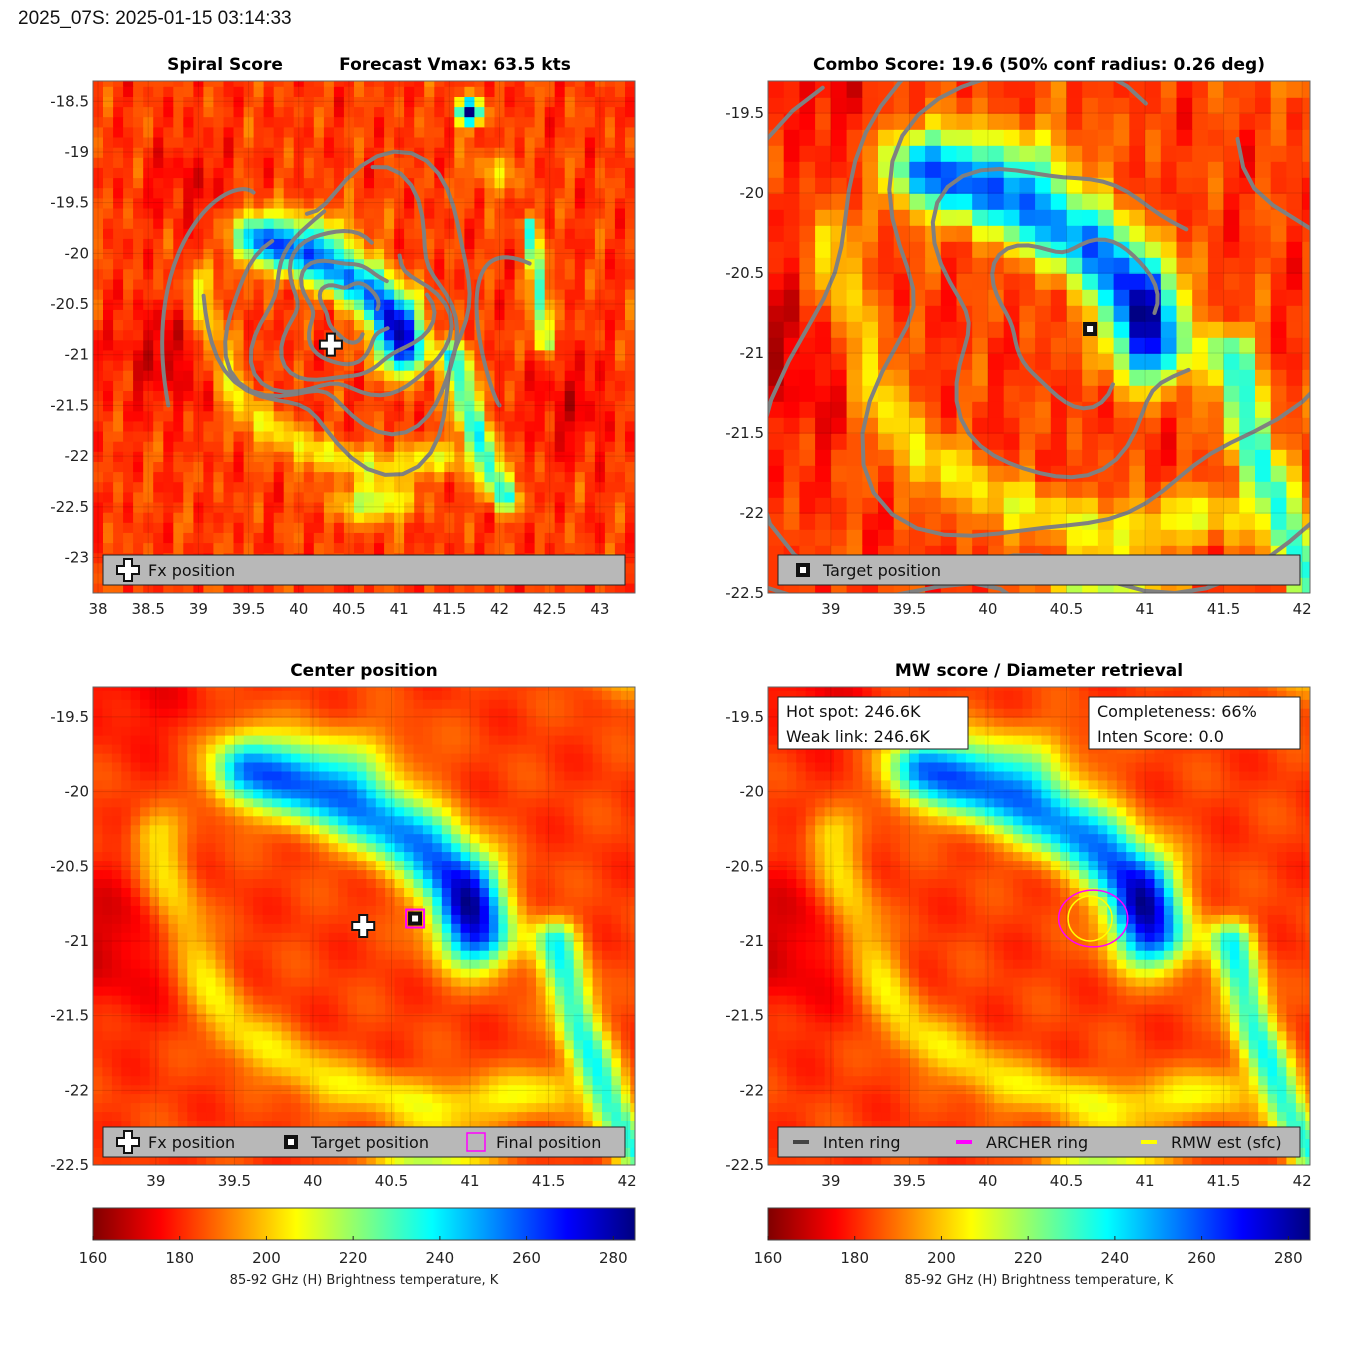 This screenshot has height=1350, width=1350. What do you see at coordinates (752, 941) in the screenshot?
I see `mw-ytick-label: -21` at bounding box center [752, 941].